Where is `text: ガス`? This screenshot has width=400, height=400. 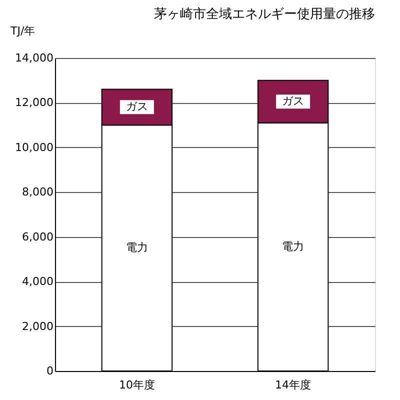
text: ガス is located at coordinates (293, 101).